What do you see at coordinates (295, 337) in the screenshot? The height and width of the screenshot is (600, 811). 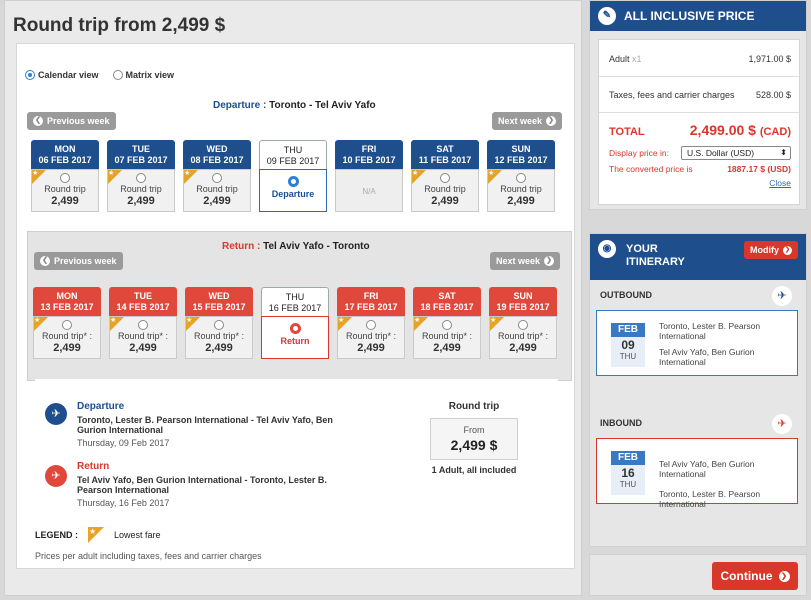 I see `return-selected-day-box: Return` at bounding box center [295, 337].